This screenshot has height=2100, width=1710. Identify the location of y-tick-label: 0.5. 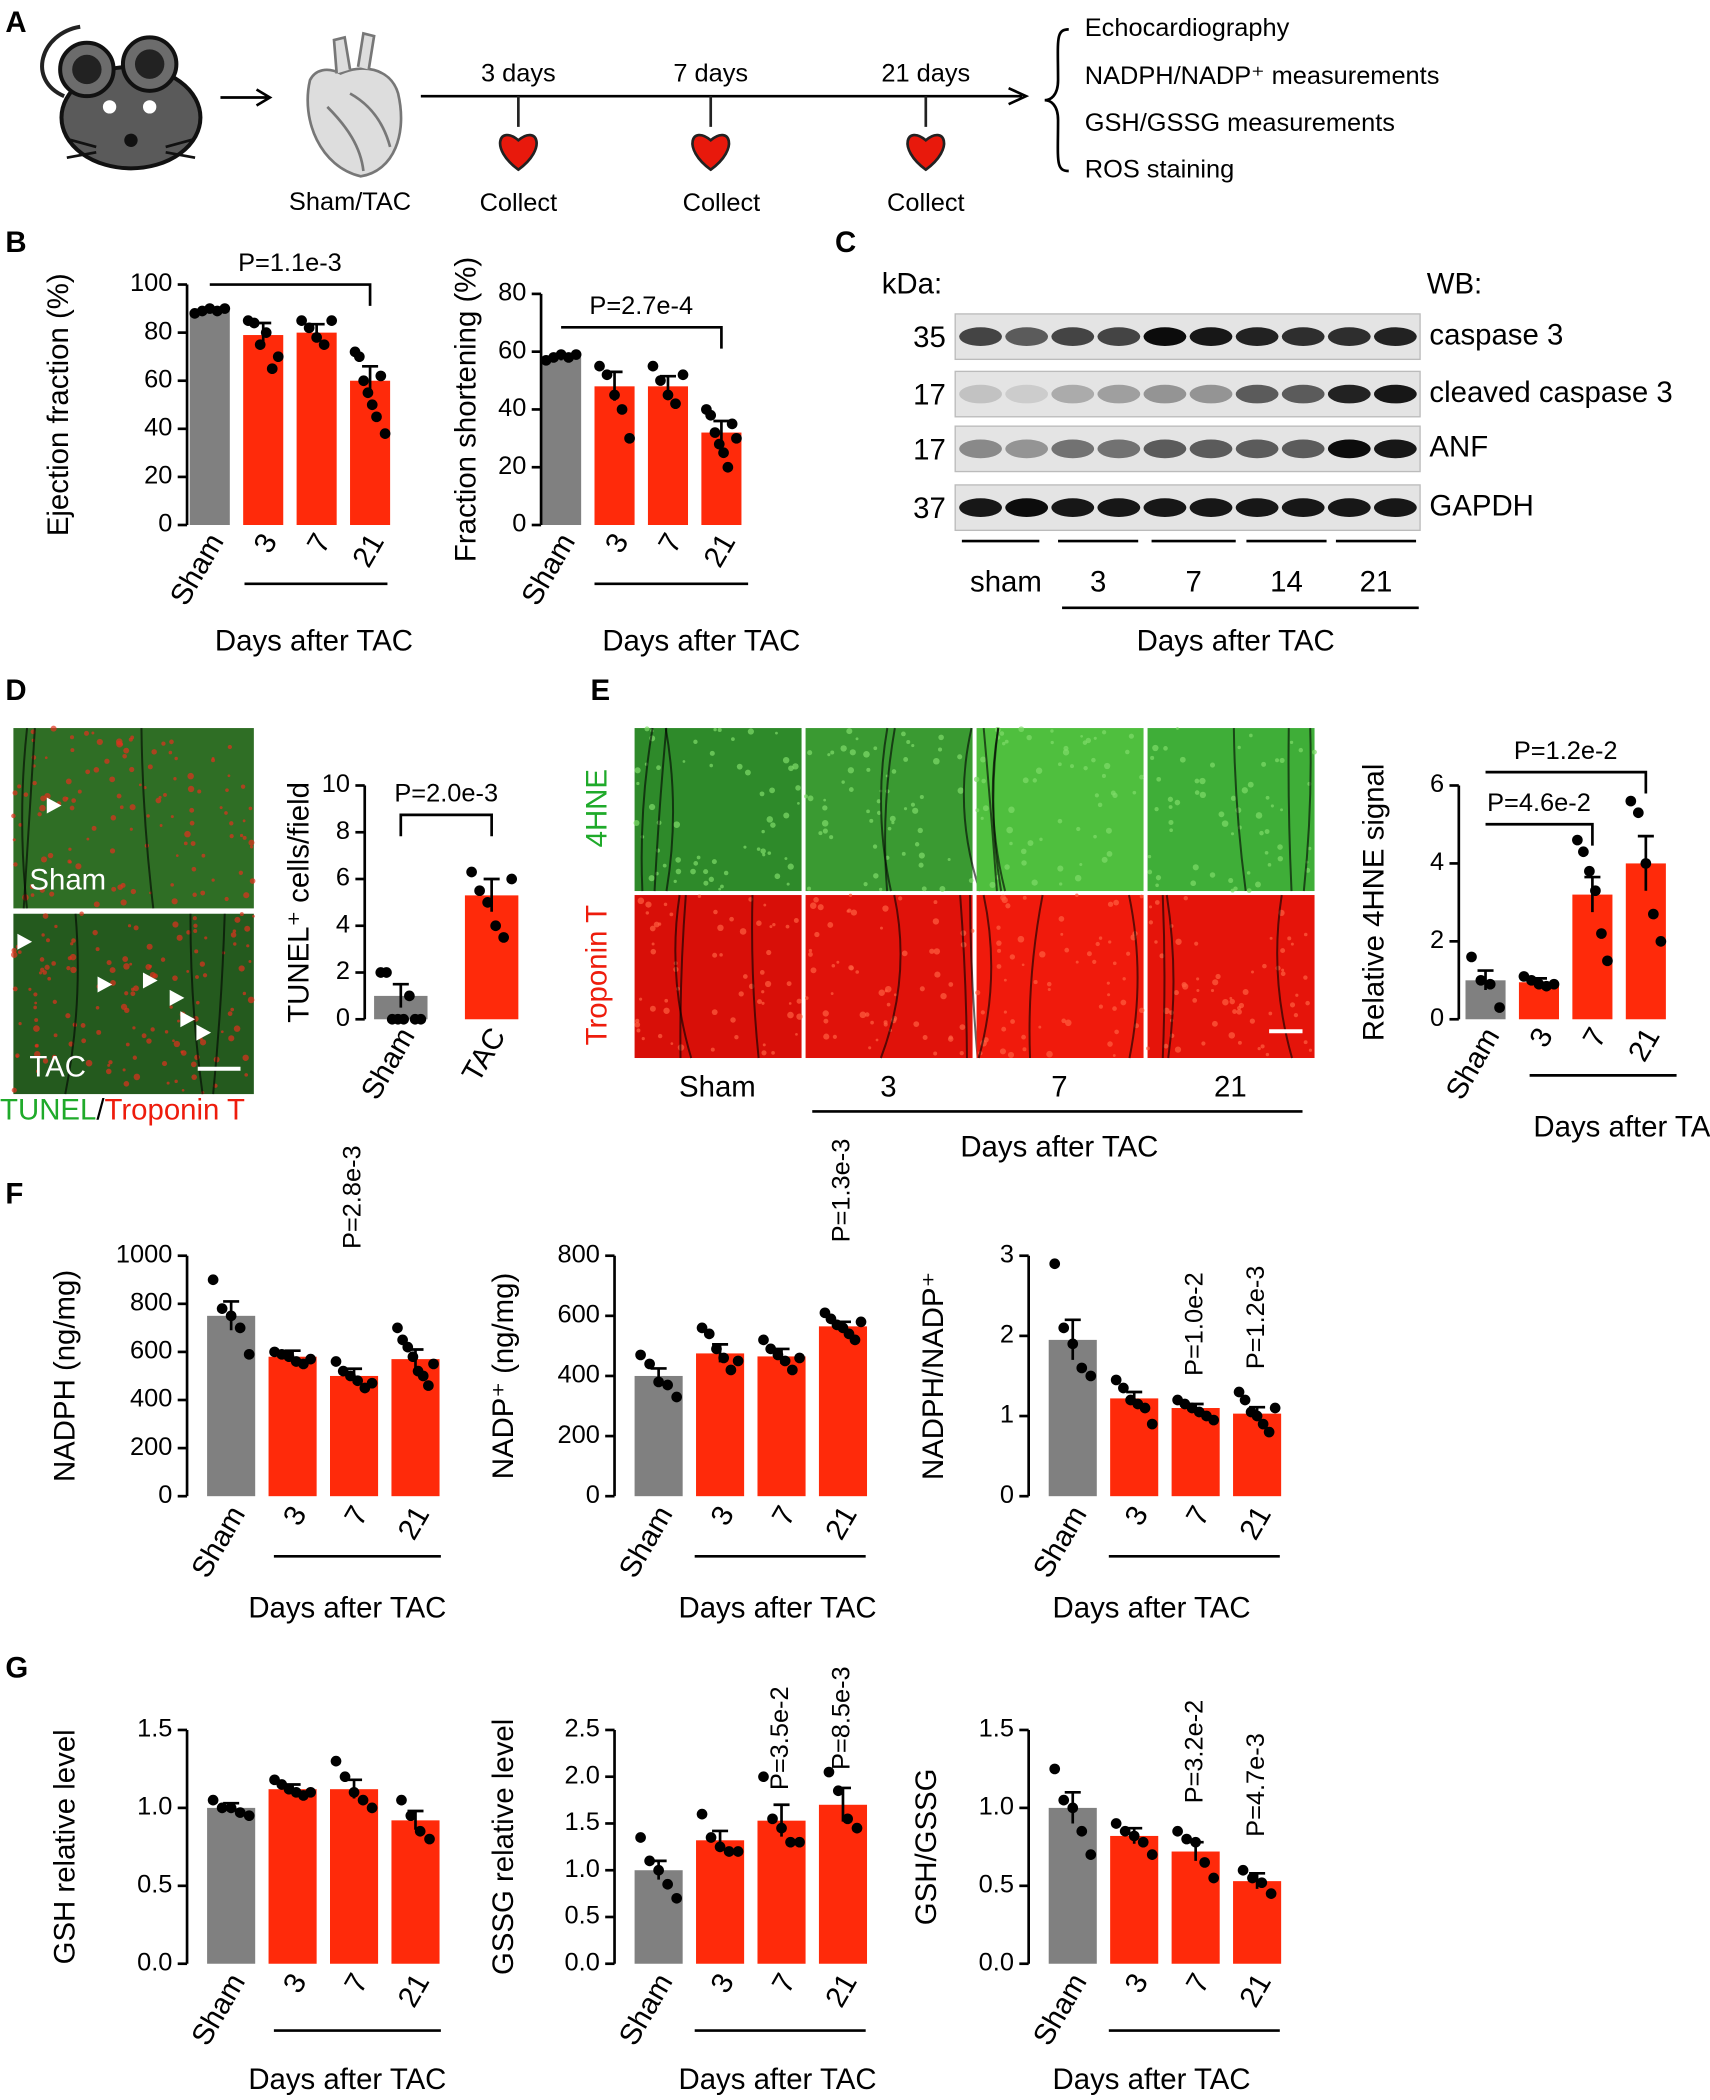
(582, 1916).